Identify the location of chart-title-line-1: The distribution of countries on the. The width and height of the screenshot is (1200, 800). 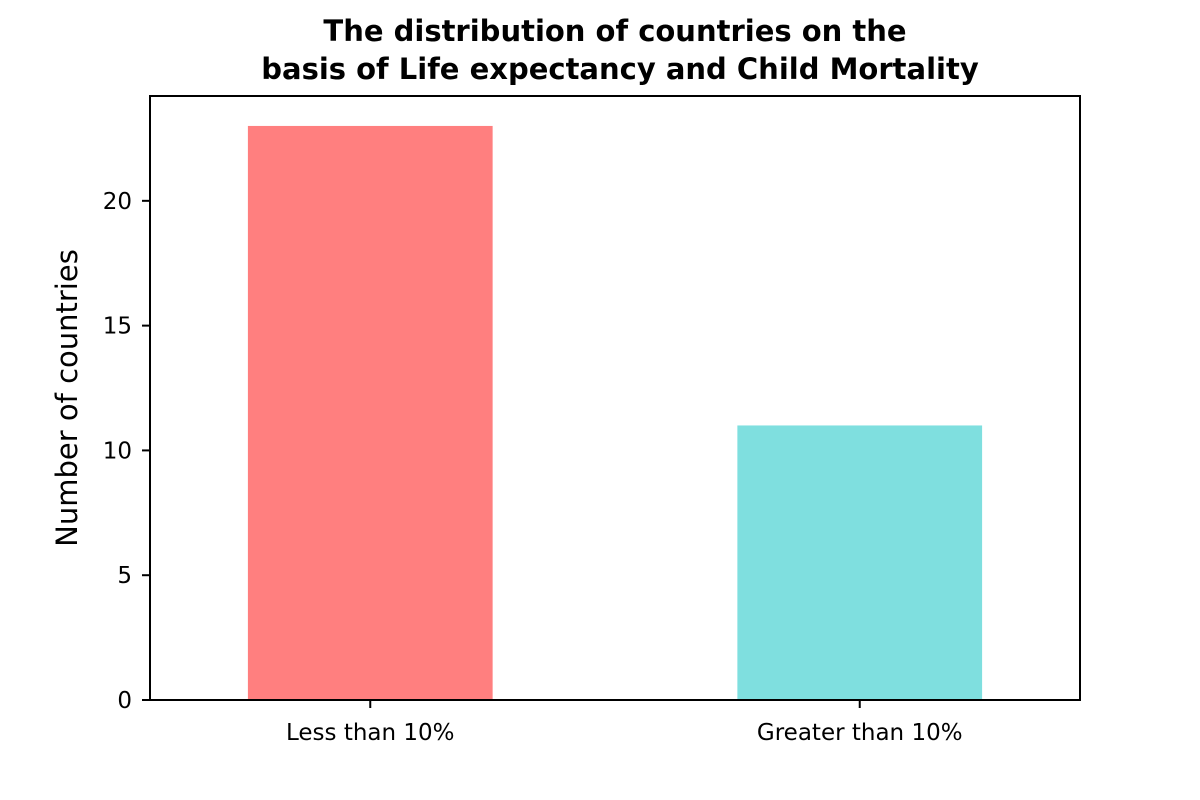
(614, 31).